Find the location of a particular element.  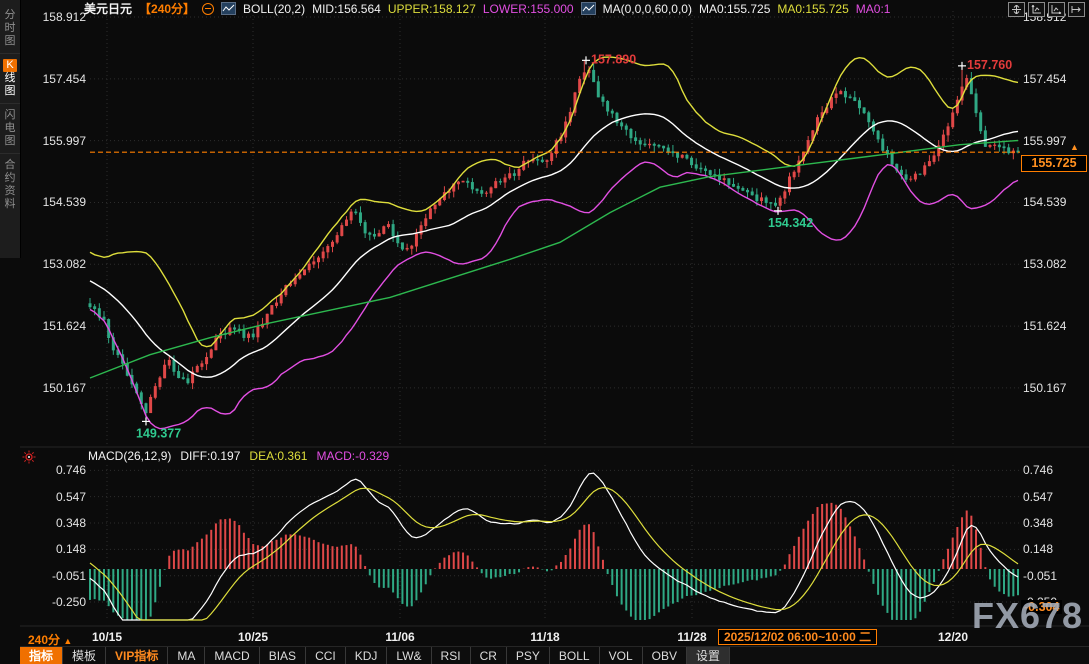

sidebar-tab-char: K is located at coordinates (10, 65).